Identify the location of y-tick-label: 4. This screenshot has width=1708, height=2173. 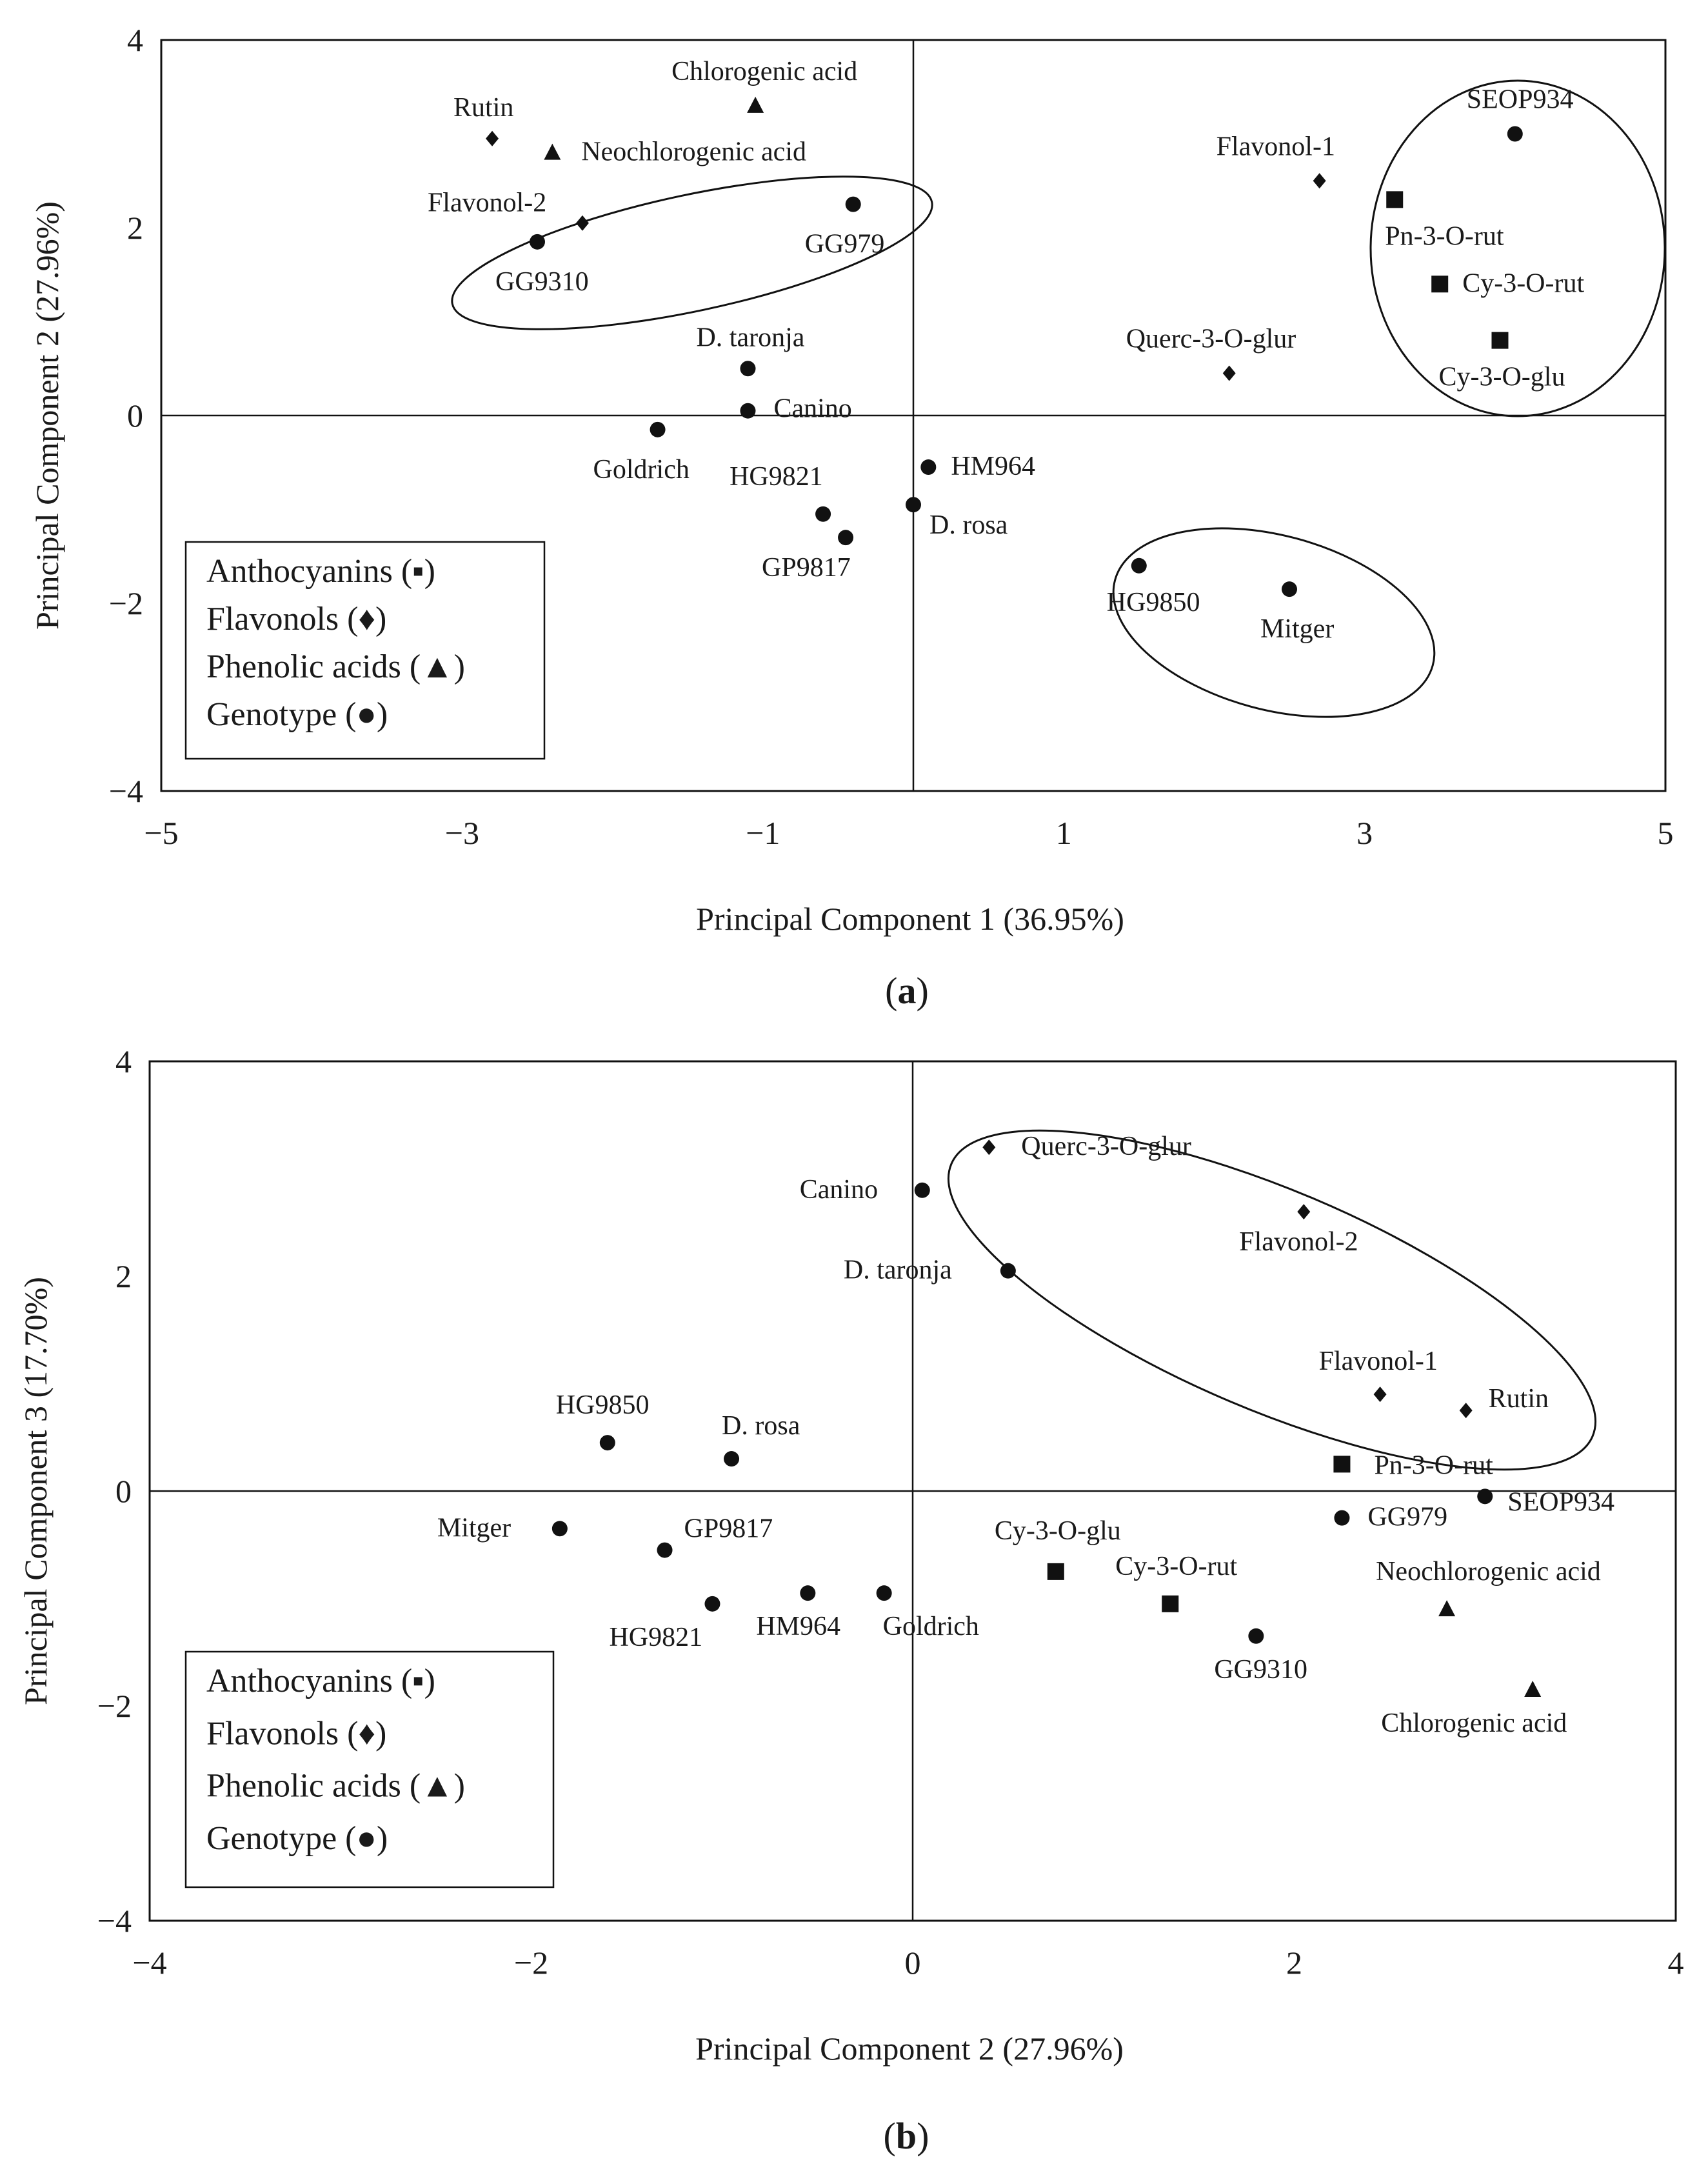
(135, 40).